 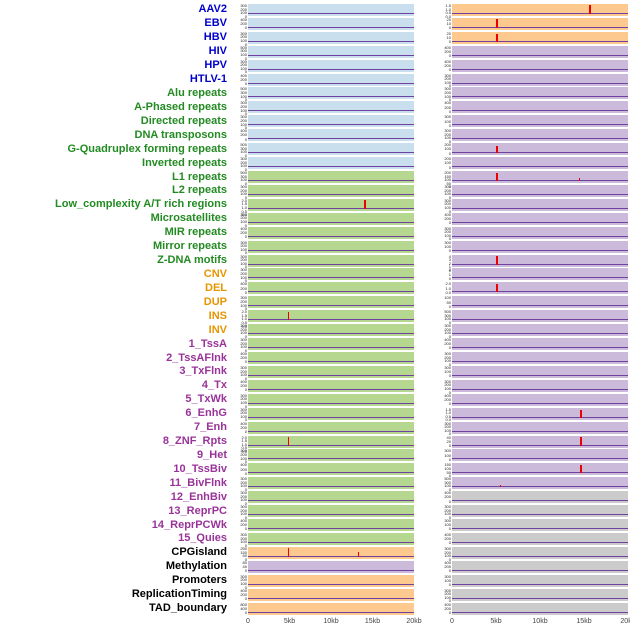 I want to click on row-label: TAD_boundary, so click(x=187, y=608).